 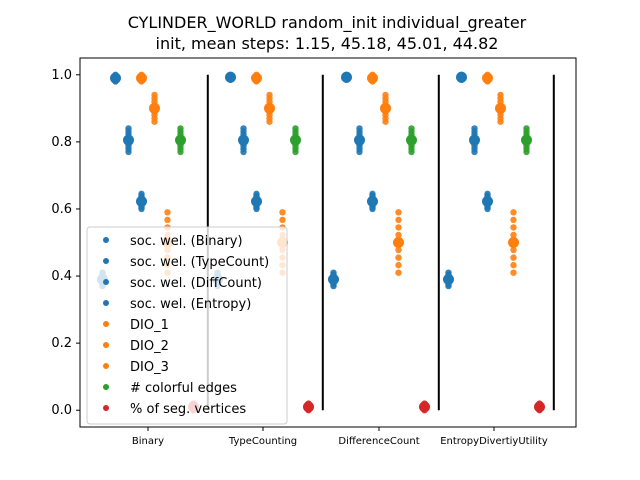 I want to click on y-tick-label: 0.6, so click(x=61, y=209).